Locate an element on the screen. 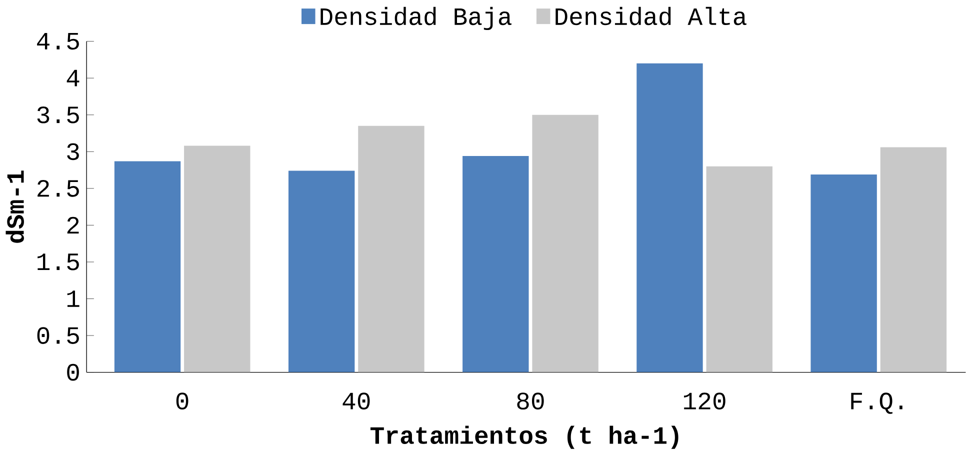  y-tick-label: 0.5 is located at coordinates (58, 335).